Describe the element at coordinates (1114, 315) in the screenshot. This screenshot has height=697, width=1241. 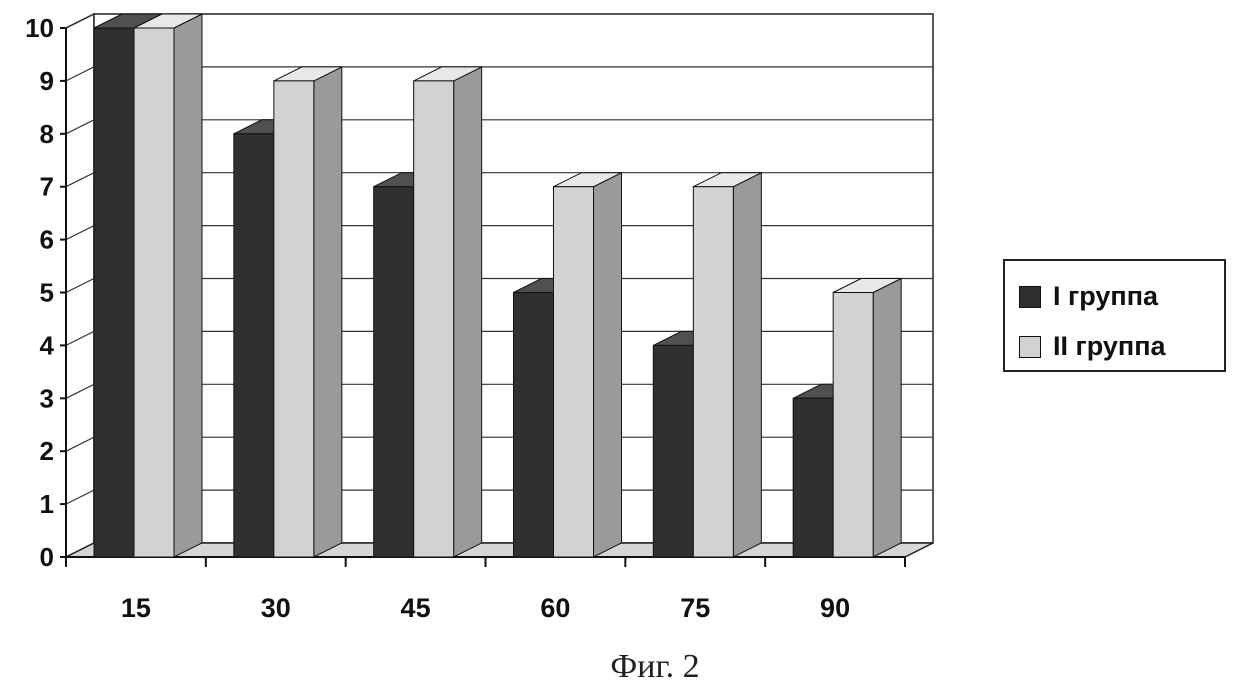
I see `legend: I группа II группа` at that location.